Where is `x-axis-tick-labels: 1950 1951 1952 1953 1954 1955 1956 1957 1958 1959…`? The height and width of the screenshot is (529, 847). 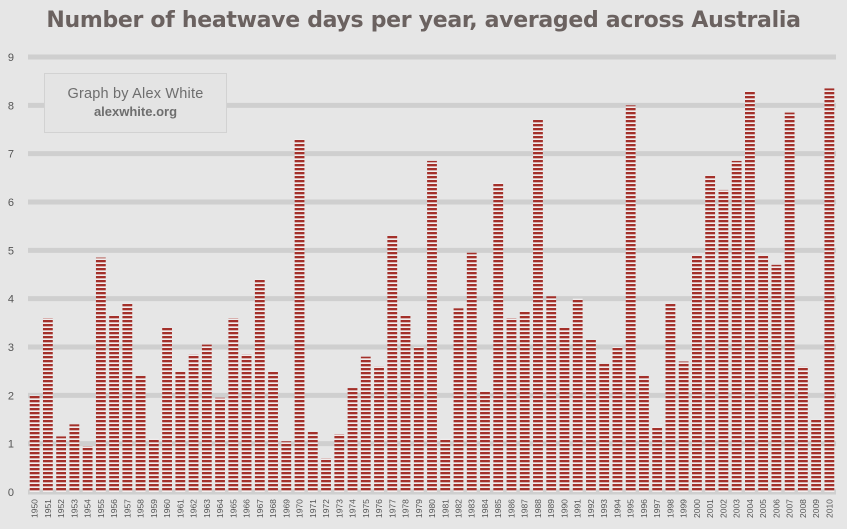
x-axis-tick-labels: 1950 1951 1952 1953 1954 1955 1956 1957 1958 1959… is located at coordinates (432, 508).